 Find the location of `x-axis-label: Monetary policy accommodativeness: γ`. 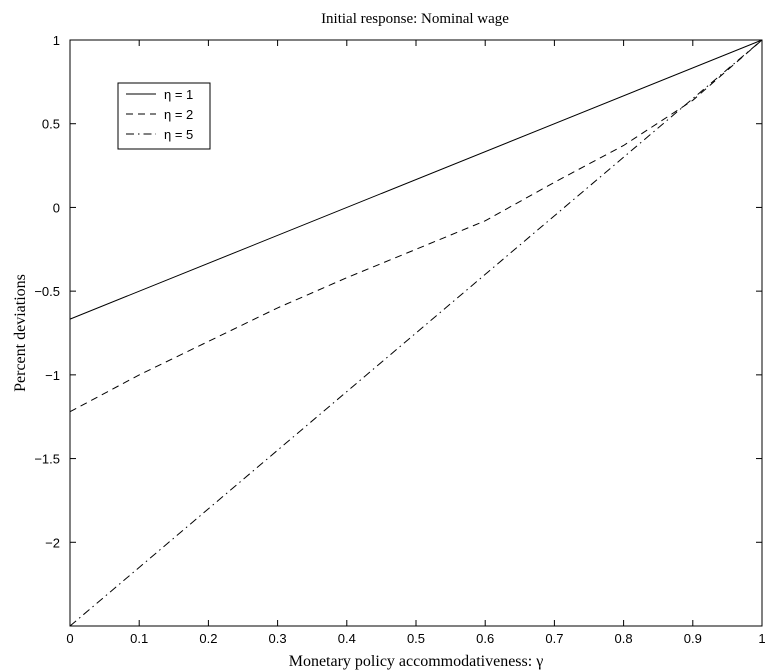

x-axis-label: Monetary policy accommodativeness: γ is located at coordinates (416, 661).